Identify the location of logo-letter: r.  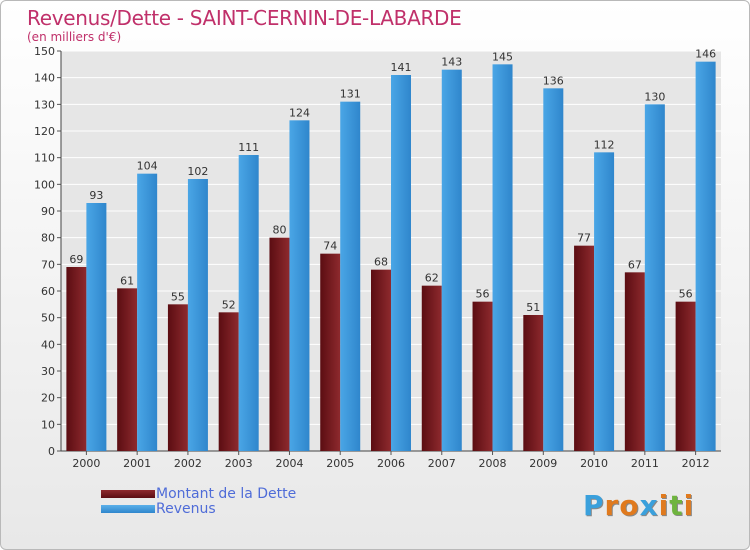
(612, 505).